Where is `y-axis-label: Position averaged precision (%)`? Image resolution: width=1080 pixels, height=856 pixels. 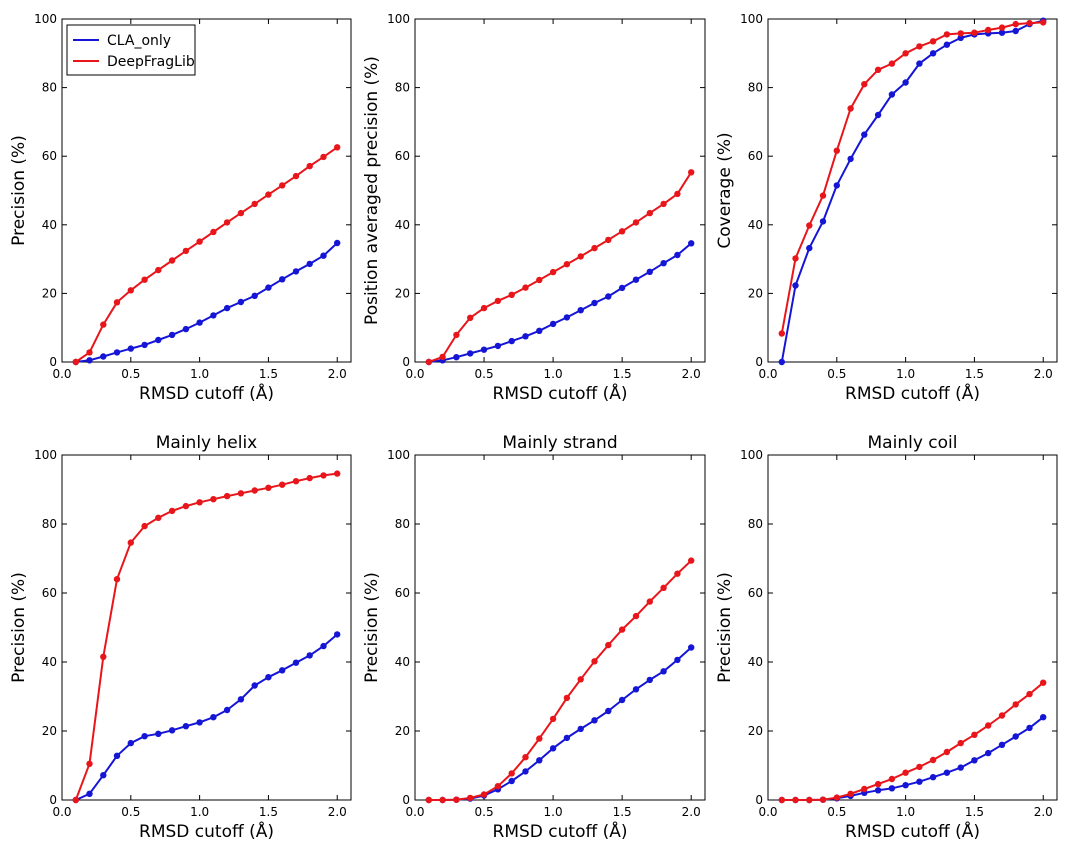
y-axis-label: Position averaged precision (%) is located at coordinates (372, 190).